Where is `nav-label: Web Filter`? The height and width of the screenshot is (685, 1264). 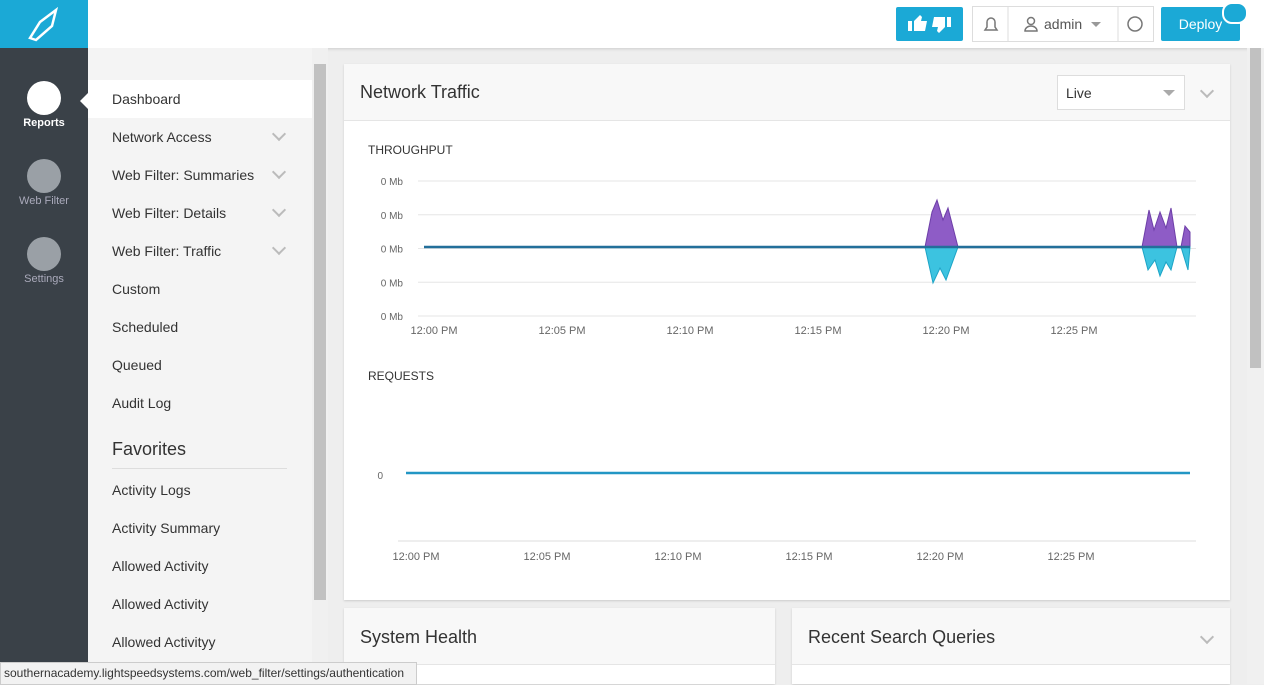 nav-label: Web Filter is located at coordinates (44, 201).